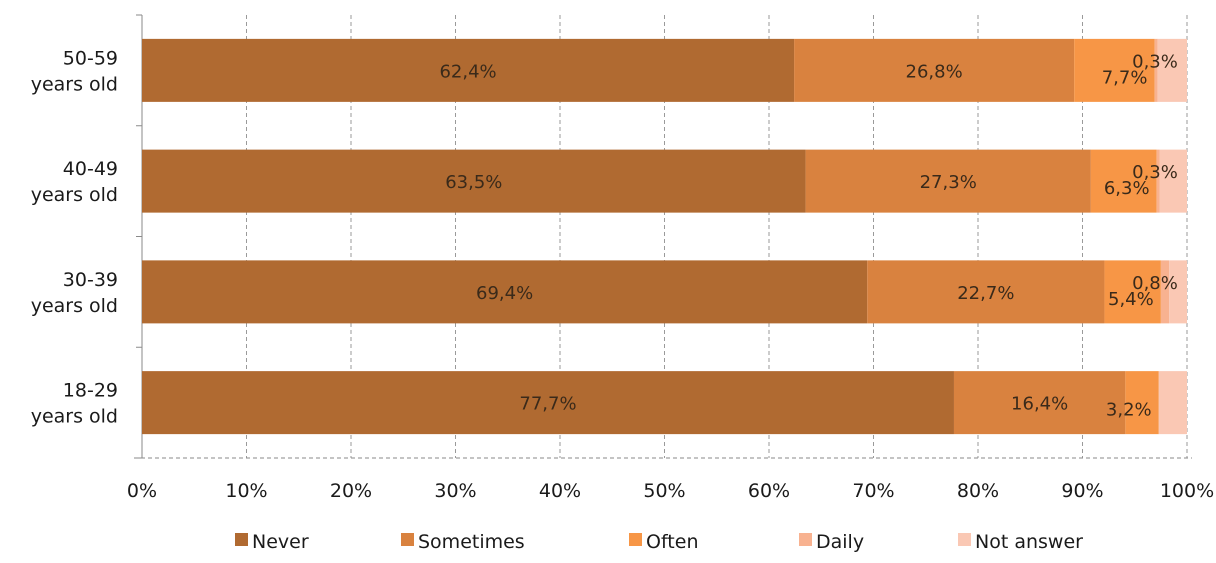  I want to click on x-tick-label: 20%, so click(351, 491).